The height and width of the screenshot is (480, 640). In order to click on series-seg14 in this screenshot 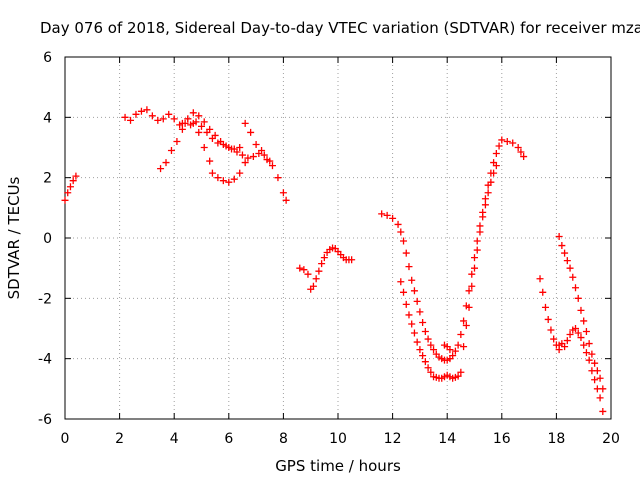, I will do `click(581, 370)`.